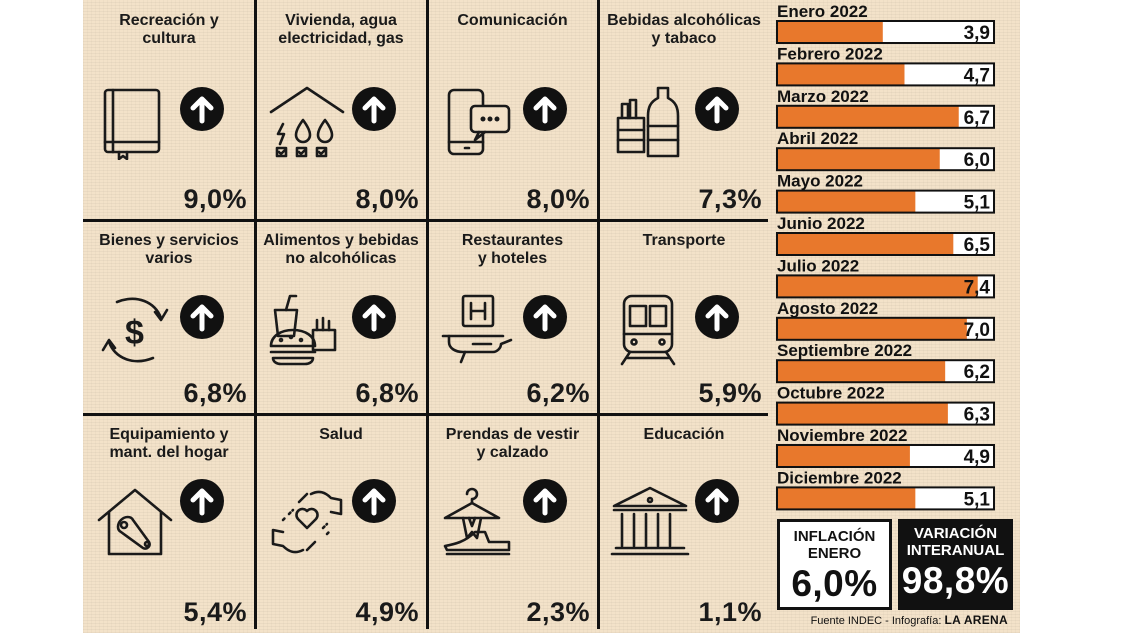 The height and width of the screenshot is (633, 1121). What do you see at coordinates (558, 612) in the screenshot?
I see `category-value: 2,3%` at bounding box center [558, 612].